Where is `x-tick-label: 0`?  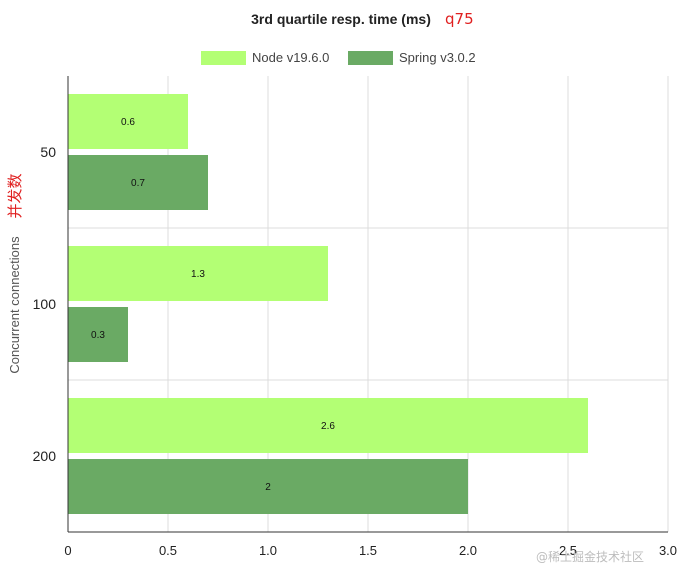 x-tick-label: 0 is located at coordinates (67, 550).